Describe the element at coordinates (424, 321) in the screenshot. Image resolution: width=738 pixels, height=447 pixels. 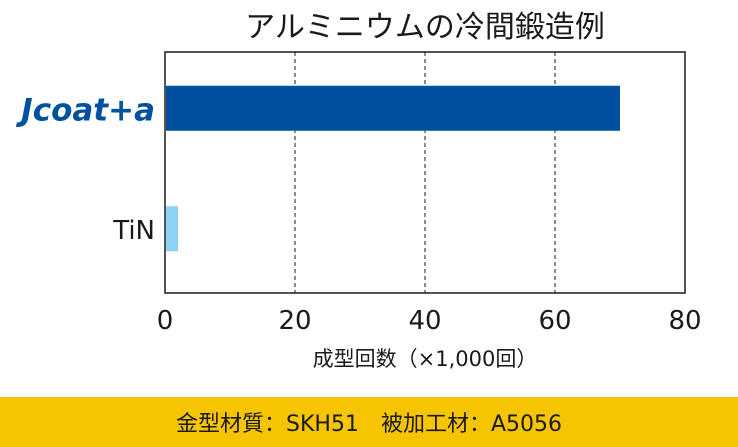
I see `x-tick-label-40: 40` at that location.